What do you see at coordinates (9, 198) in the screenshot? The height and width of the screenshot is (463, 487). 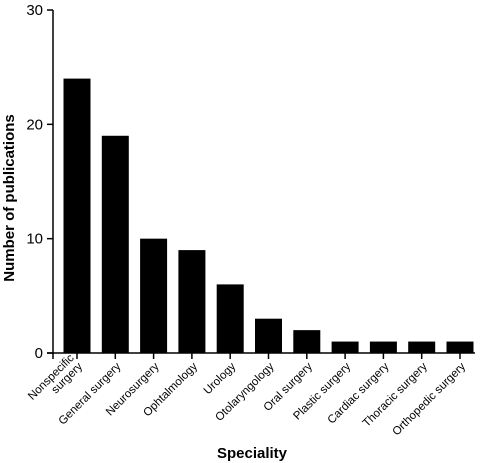 I see `y-axis-title: Number of publications` at bounding box center [9, 198].